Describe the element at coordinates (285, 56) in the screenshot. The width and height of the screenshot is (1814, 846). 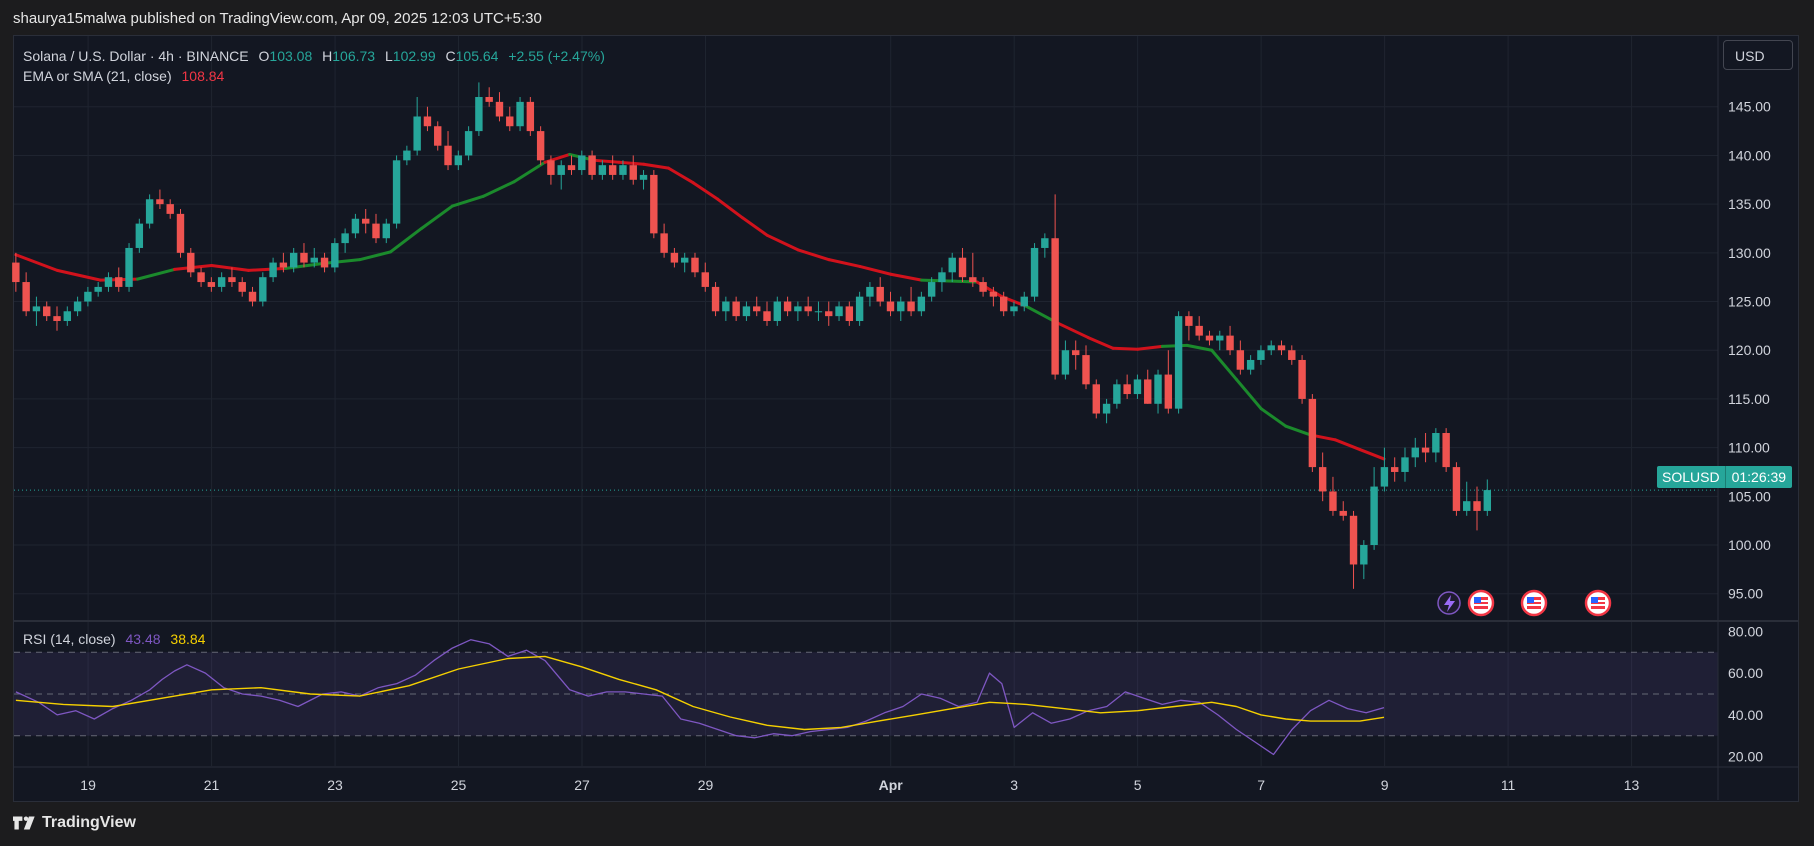
I see `ohlc-open: O103.08` at that location.